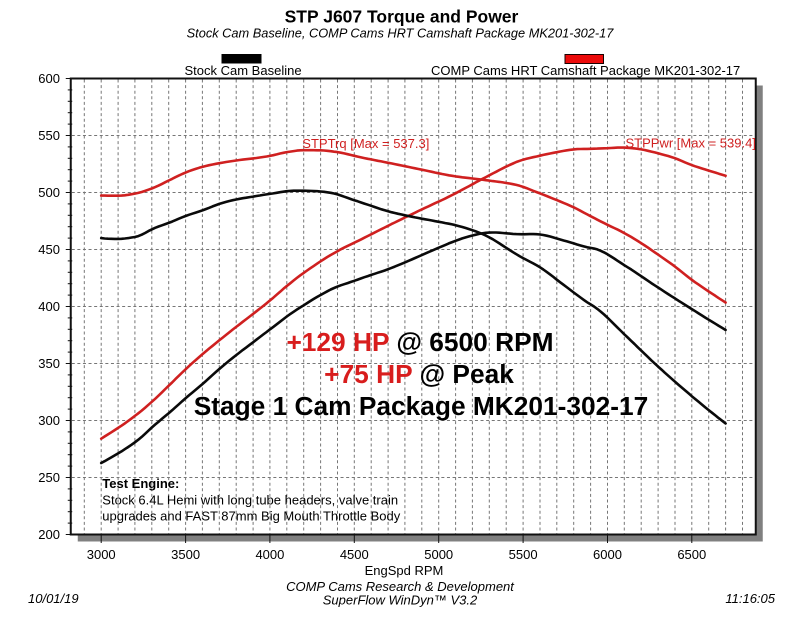  What do you see at coordinates (49, 306) in the screenshot?
I see `svg-text: 400` at bounding box center [49, 306].